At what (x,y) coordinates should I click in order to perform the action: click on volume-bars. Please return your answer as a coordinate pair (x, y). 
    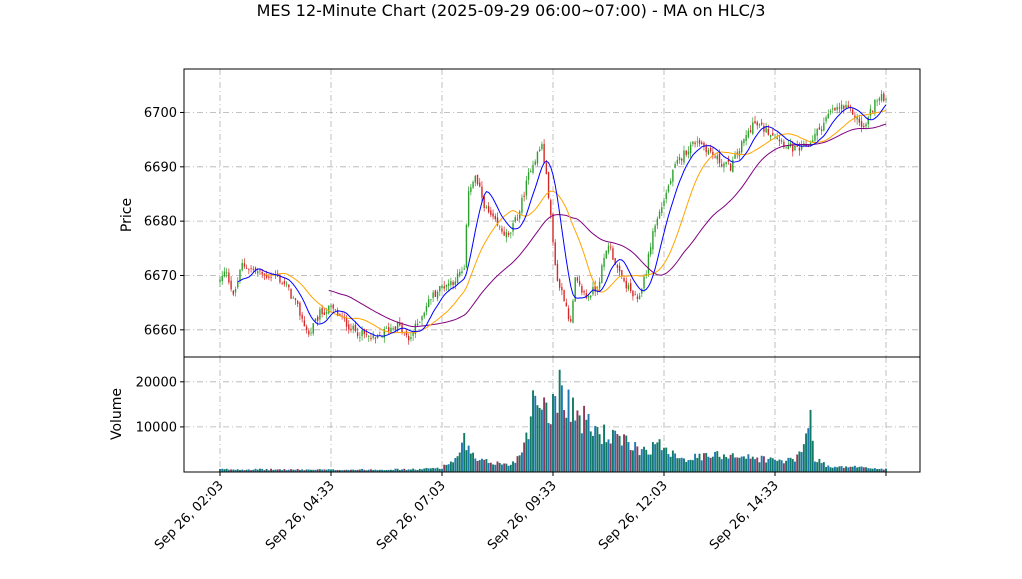
    Looking at the image, I should click on (553, 420).